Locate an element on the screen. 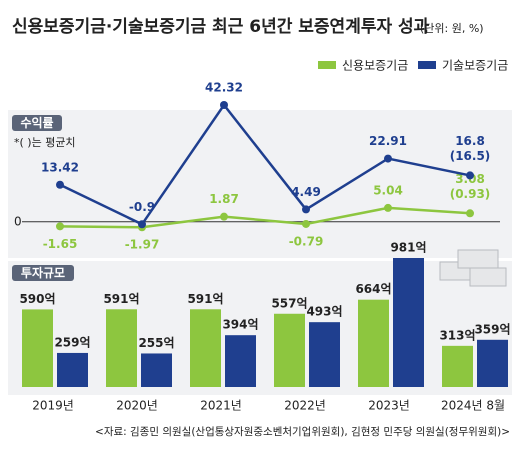  data-label: 5.04 is located at coordinates (388, 190).